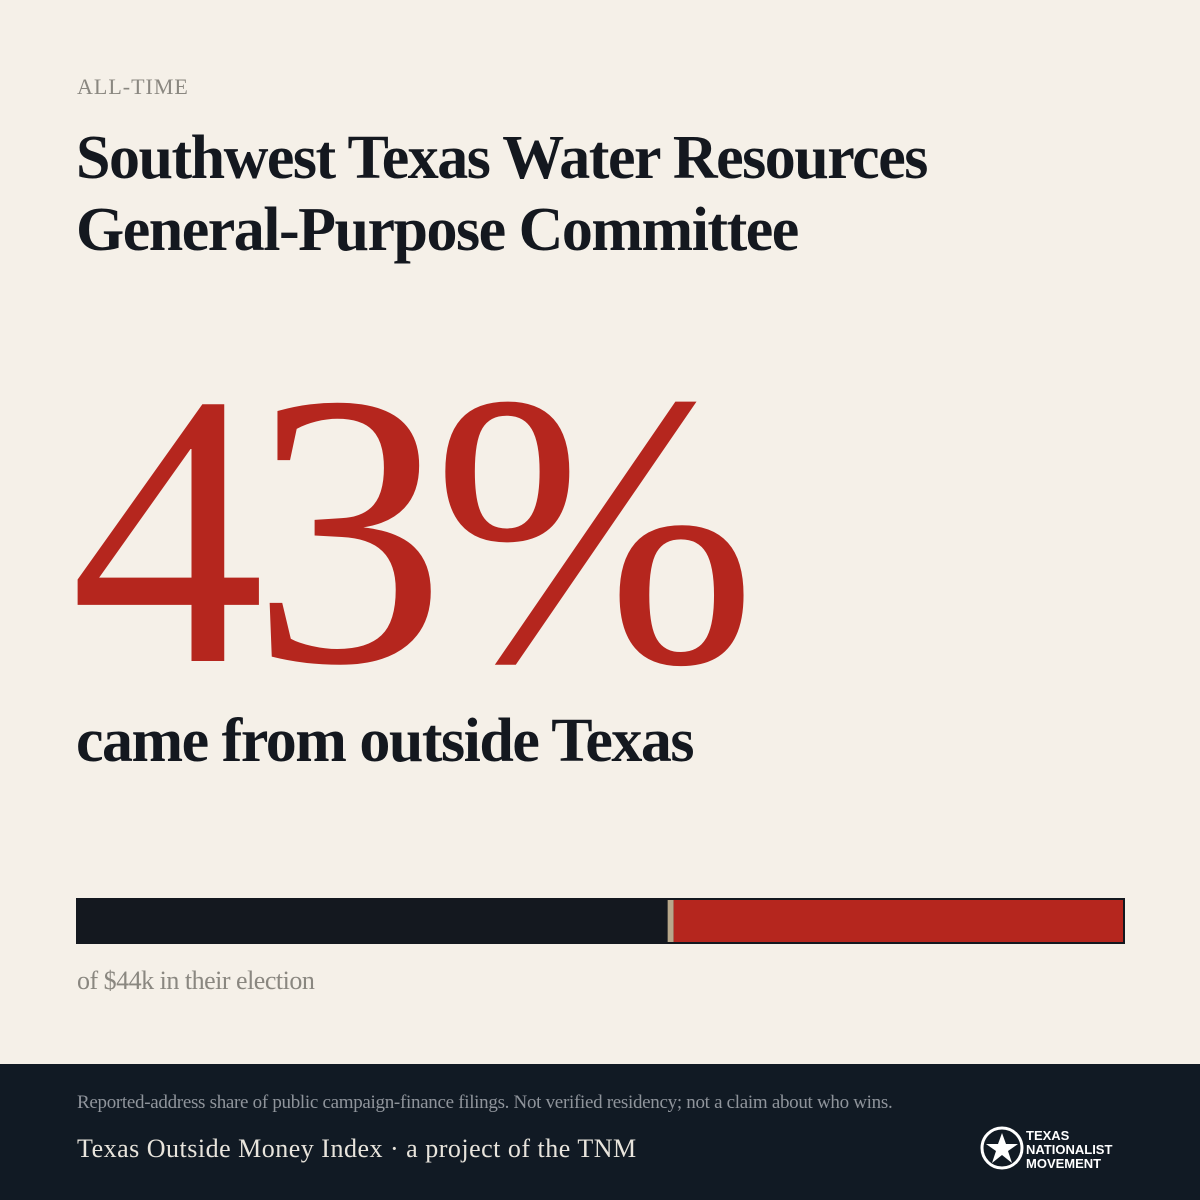 Image resolution: width=1200 pixels, height=1200 pixels. Describe the element at coordinates (600, 921) in the screenshot. I see `share-bar` at that location.